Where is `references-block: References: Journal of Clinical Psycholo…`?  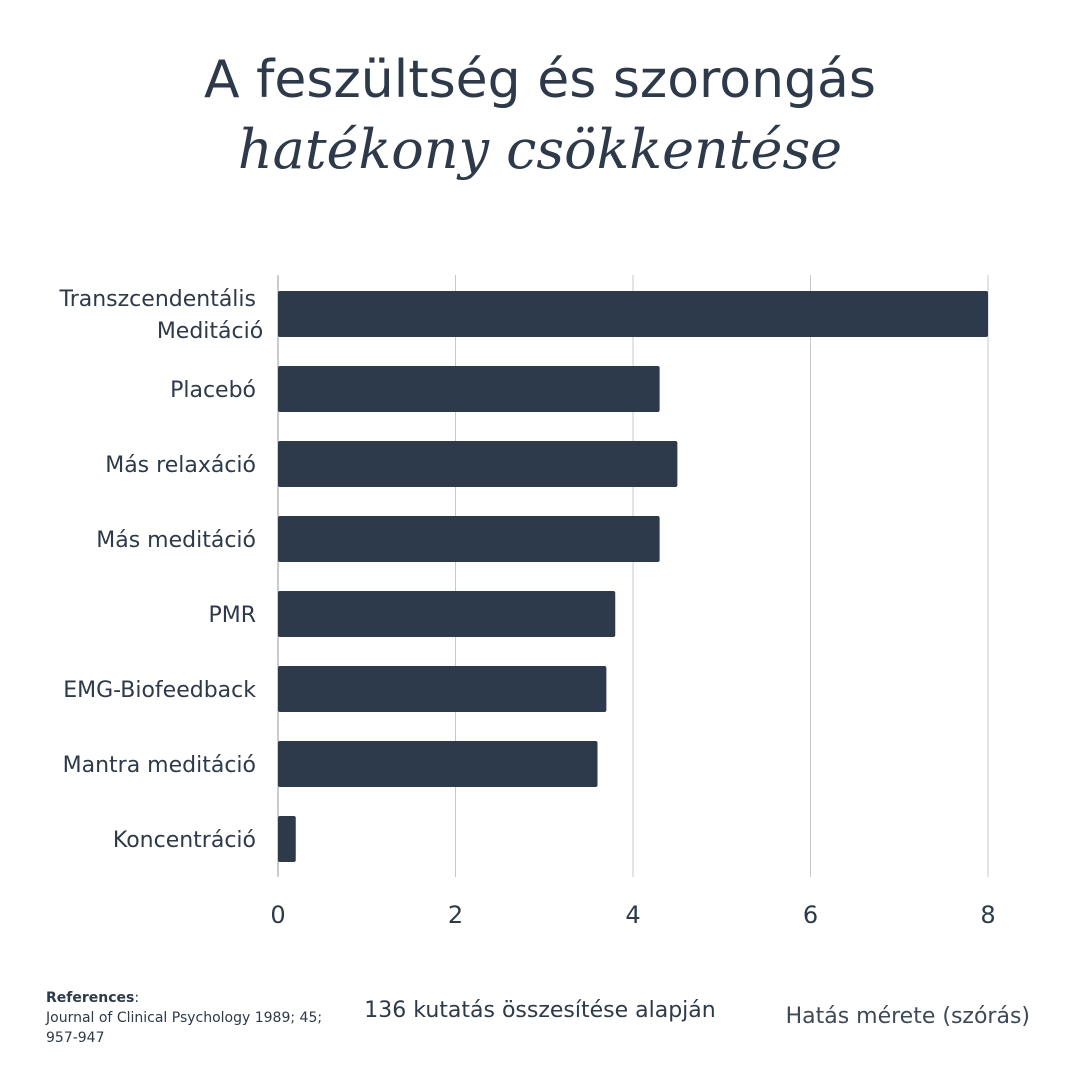 references-block: References: Journal of Clinical Psycholo… is located at coordinates (186, 1018).